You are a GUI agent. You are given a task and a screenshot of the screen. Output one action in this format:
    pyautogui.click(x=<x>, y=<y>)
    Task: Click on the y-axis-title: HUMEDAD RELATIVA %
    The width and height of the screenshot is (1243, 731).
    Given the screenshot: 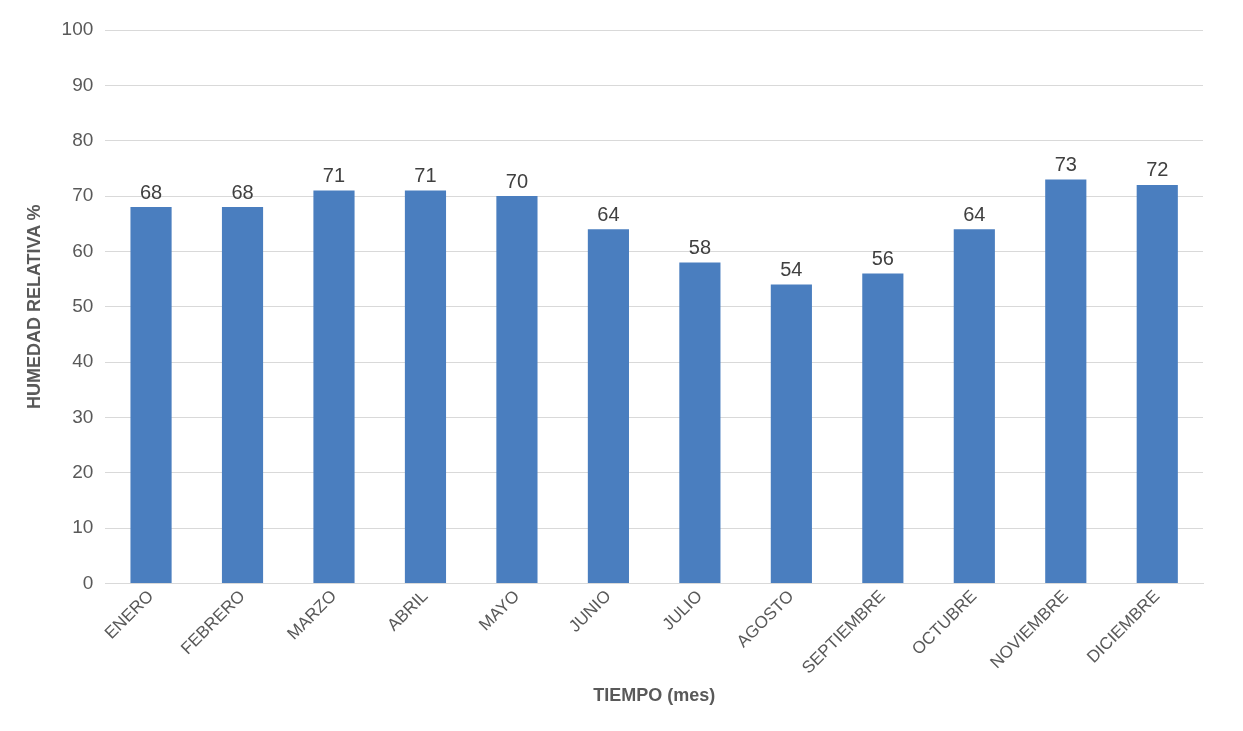 What is the action you would take?
    pyautogui.click(x=33, y=307)
    